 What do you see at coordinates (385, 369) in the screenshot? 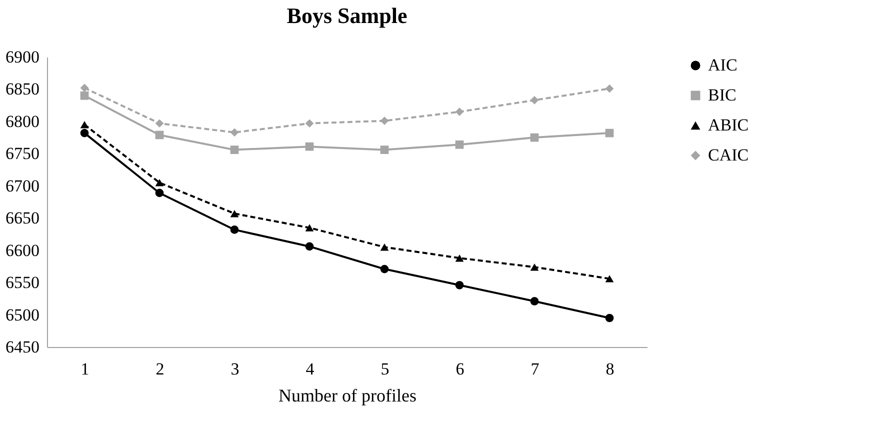
I see `x-tick-label: 5` at bounding box center [385, 369].